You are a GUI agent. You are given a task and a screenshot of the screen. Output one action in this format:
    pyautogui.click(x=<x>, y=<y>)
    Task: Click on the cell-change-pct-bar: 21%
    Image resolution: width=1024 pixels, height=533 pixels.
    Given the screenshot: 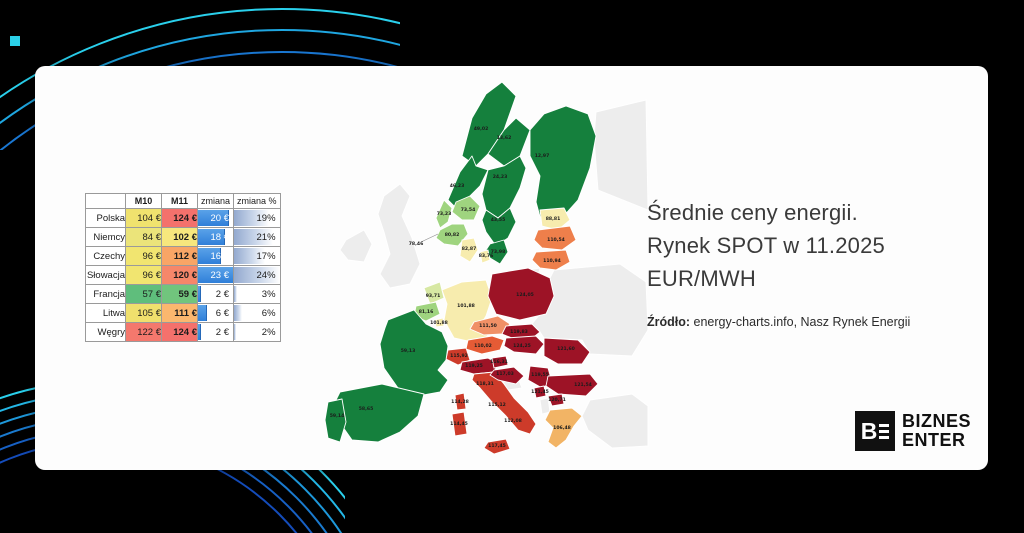 What is the action you would take?
    pyautogui.click(x=257, y=237)
    